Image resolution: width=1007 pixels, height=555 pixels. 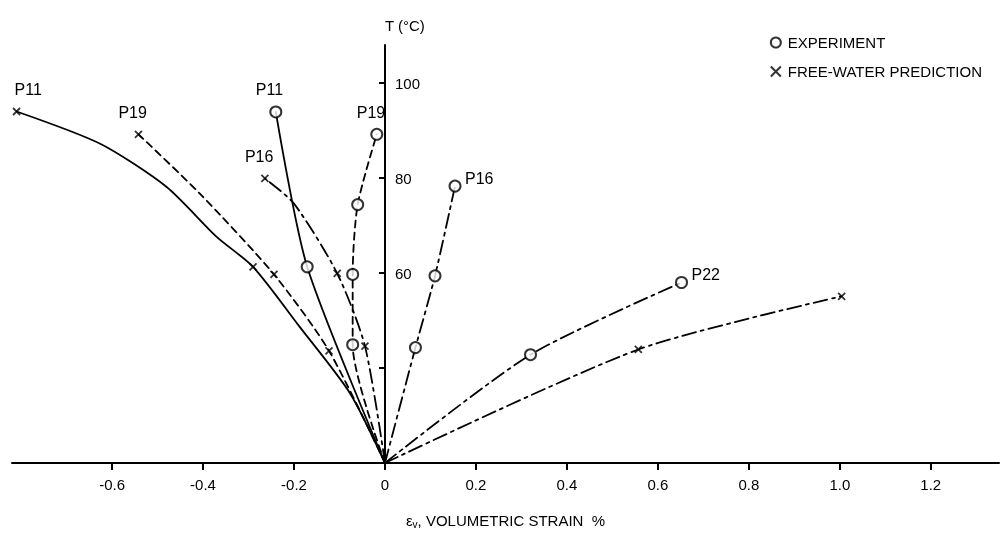 What do you see at coordinates (294, 484) in the screenshot?
I see `x-tick-label: -0.2` at bounding box center [294, 484].